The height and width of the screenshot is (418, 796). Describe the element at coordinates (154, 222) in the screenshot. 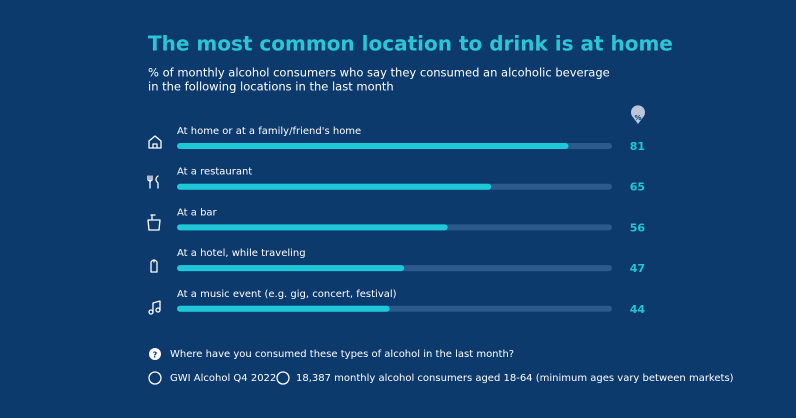

I see `icon-bar` at that location.